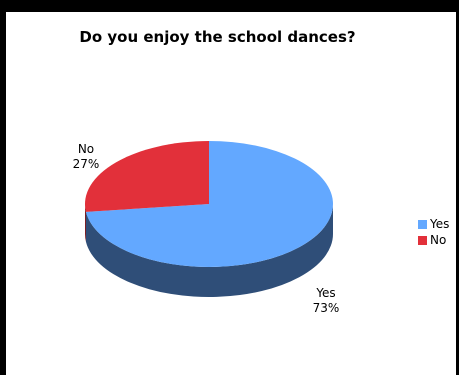  I want to click on pie-side-no, so click(85, 223).